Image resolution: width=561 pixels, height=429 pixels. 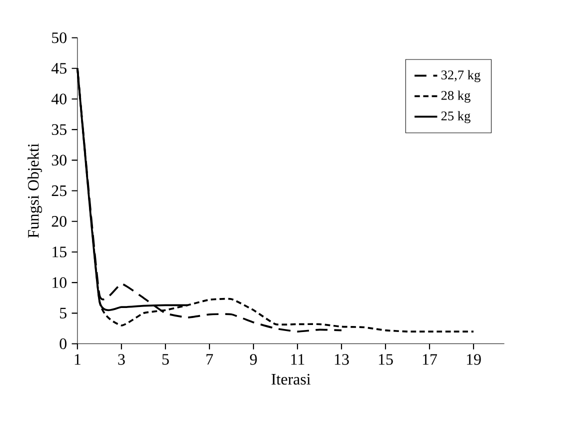 What do you see at coordinates (59, 160) in the screenshot?
I see `y-tick-label: 30` at bounding box center [59, 160].